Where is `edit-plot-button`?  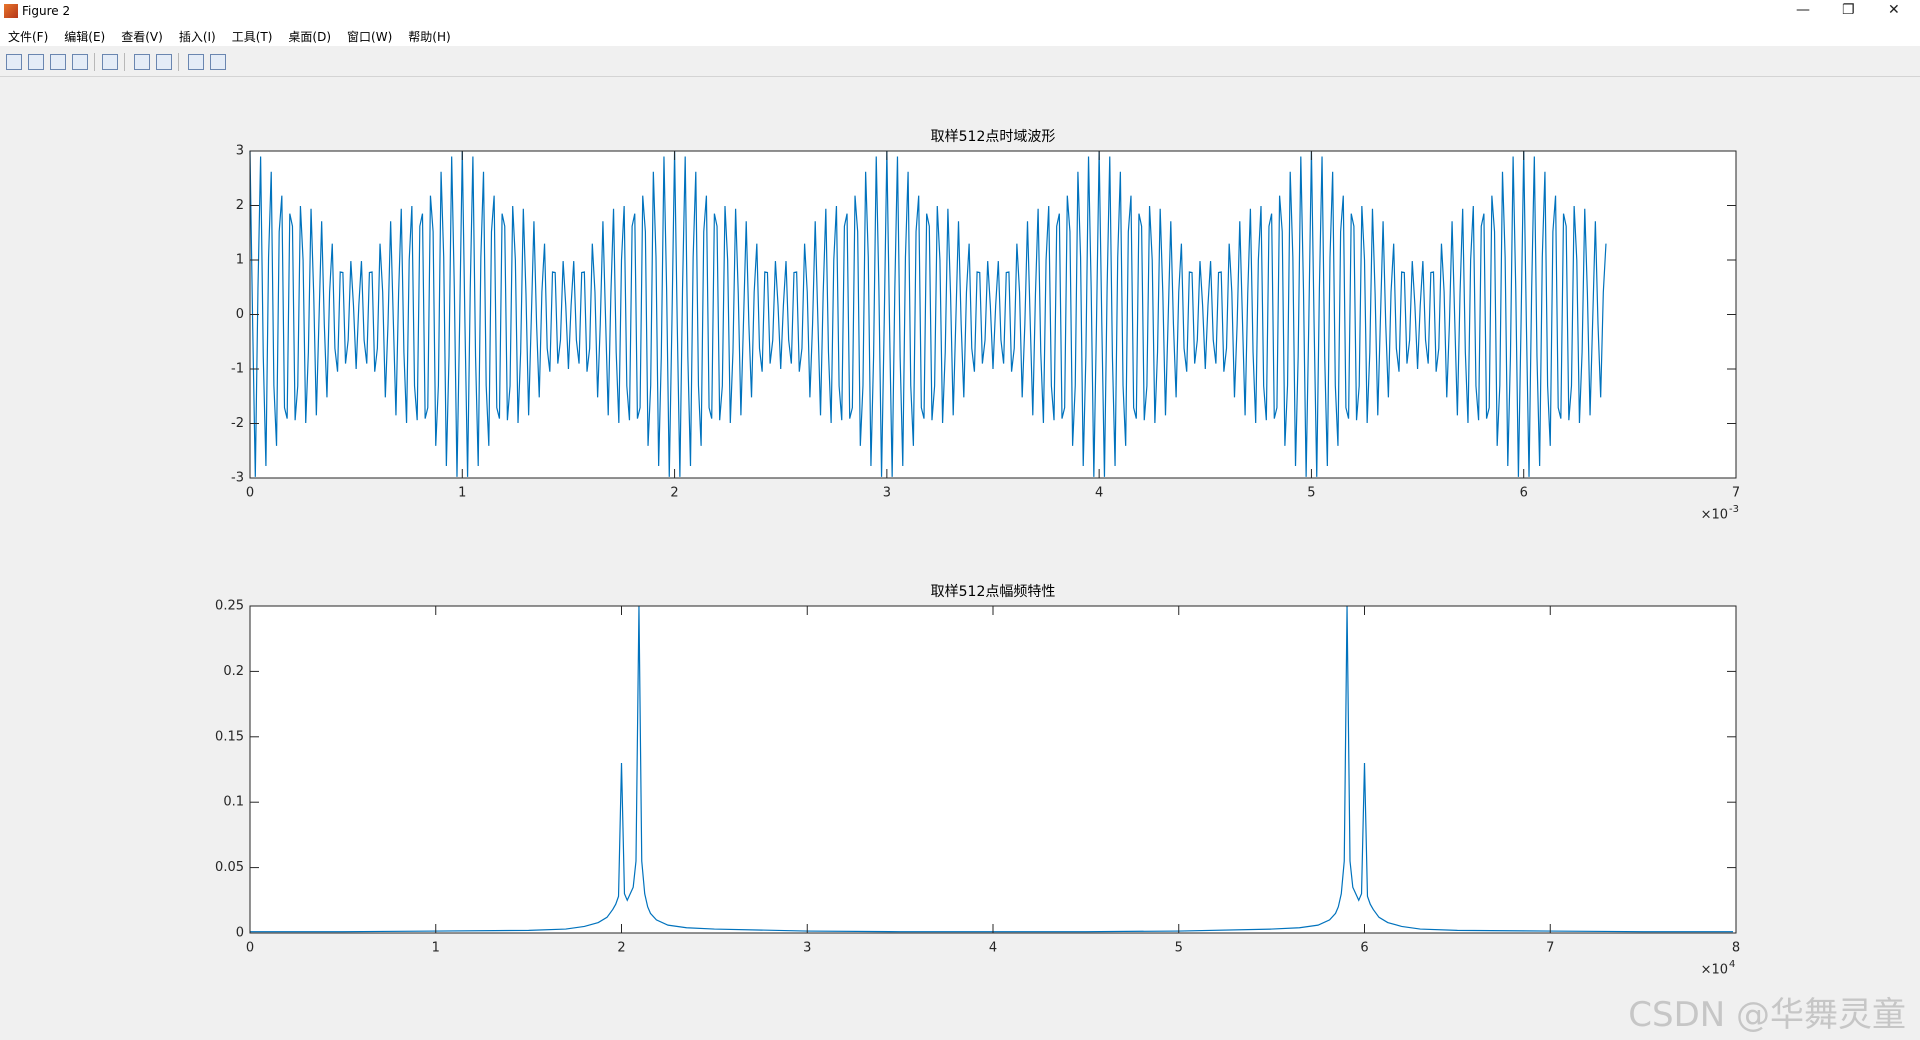 edit-plot-button is located at coordinates (196, 62).